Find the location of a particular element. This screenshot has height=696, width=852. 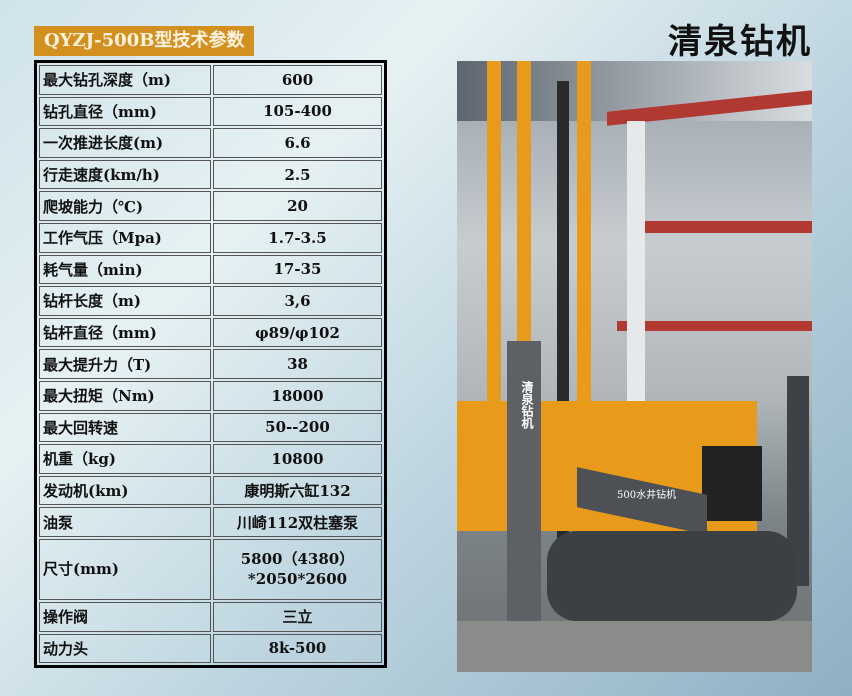

spec-value-text: 20 is located at coordinates (297, 206).